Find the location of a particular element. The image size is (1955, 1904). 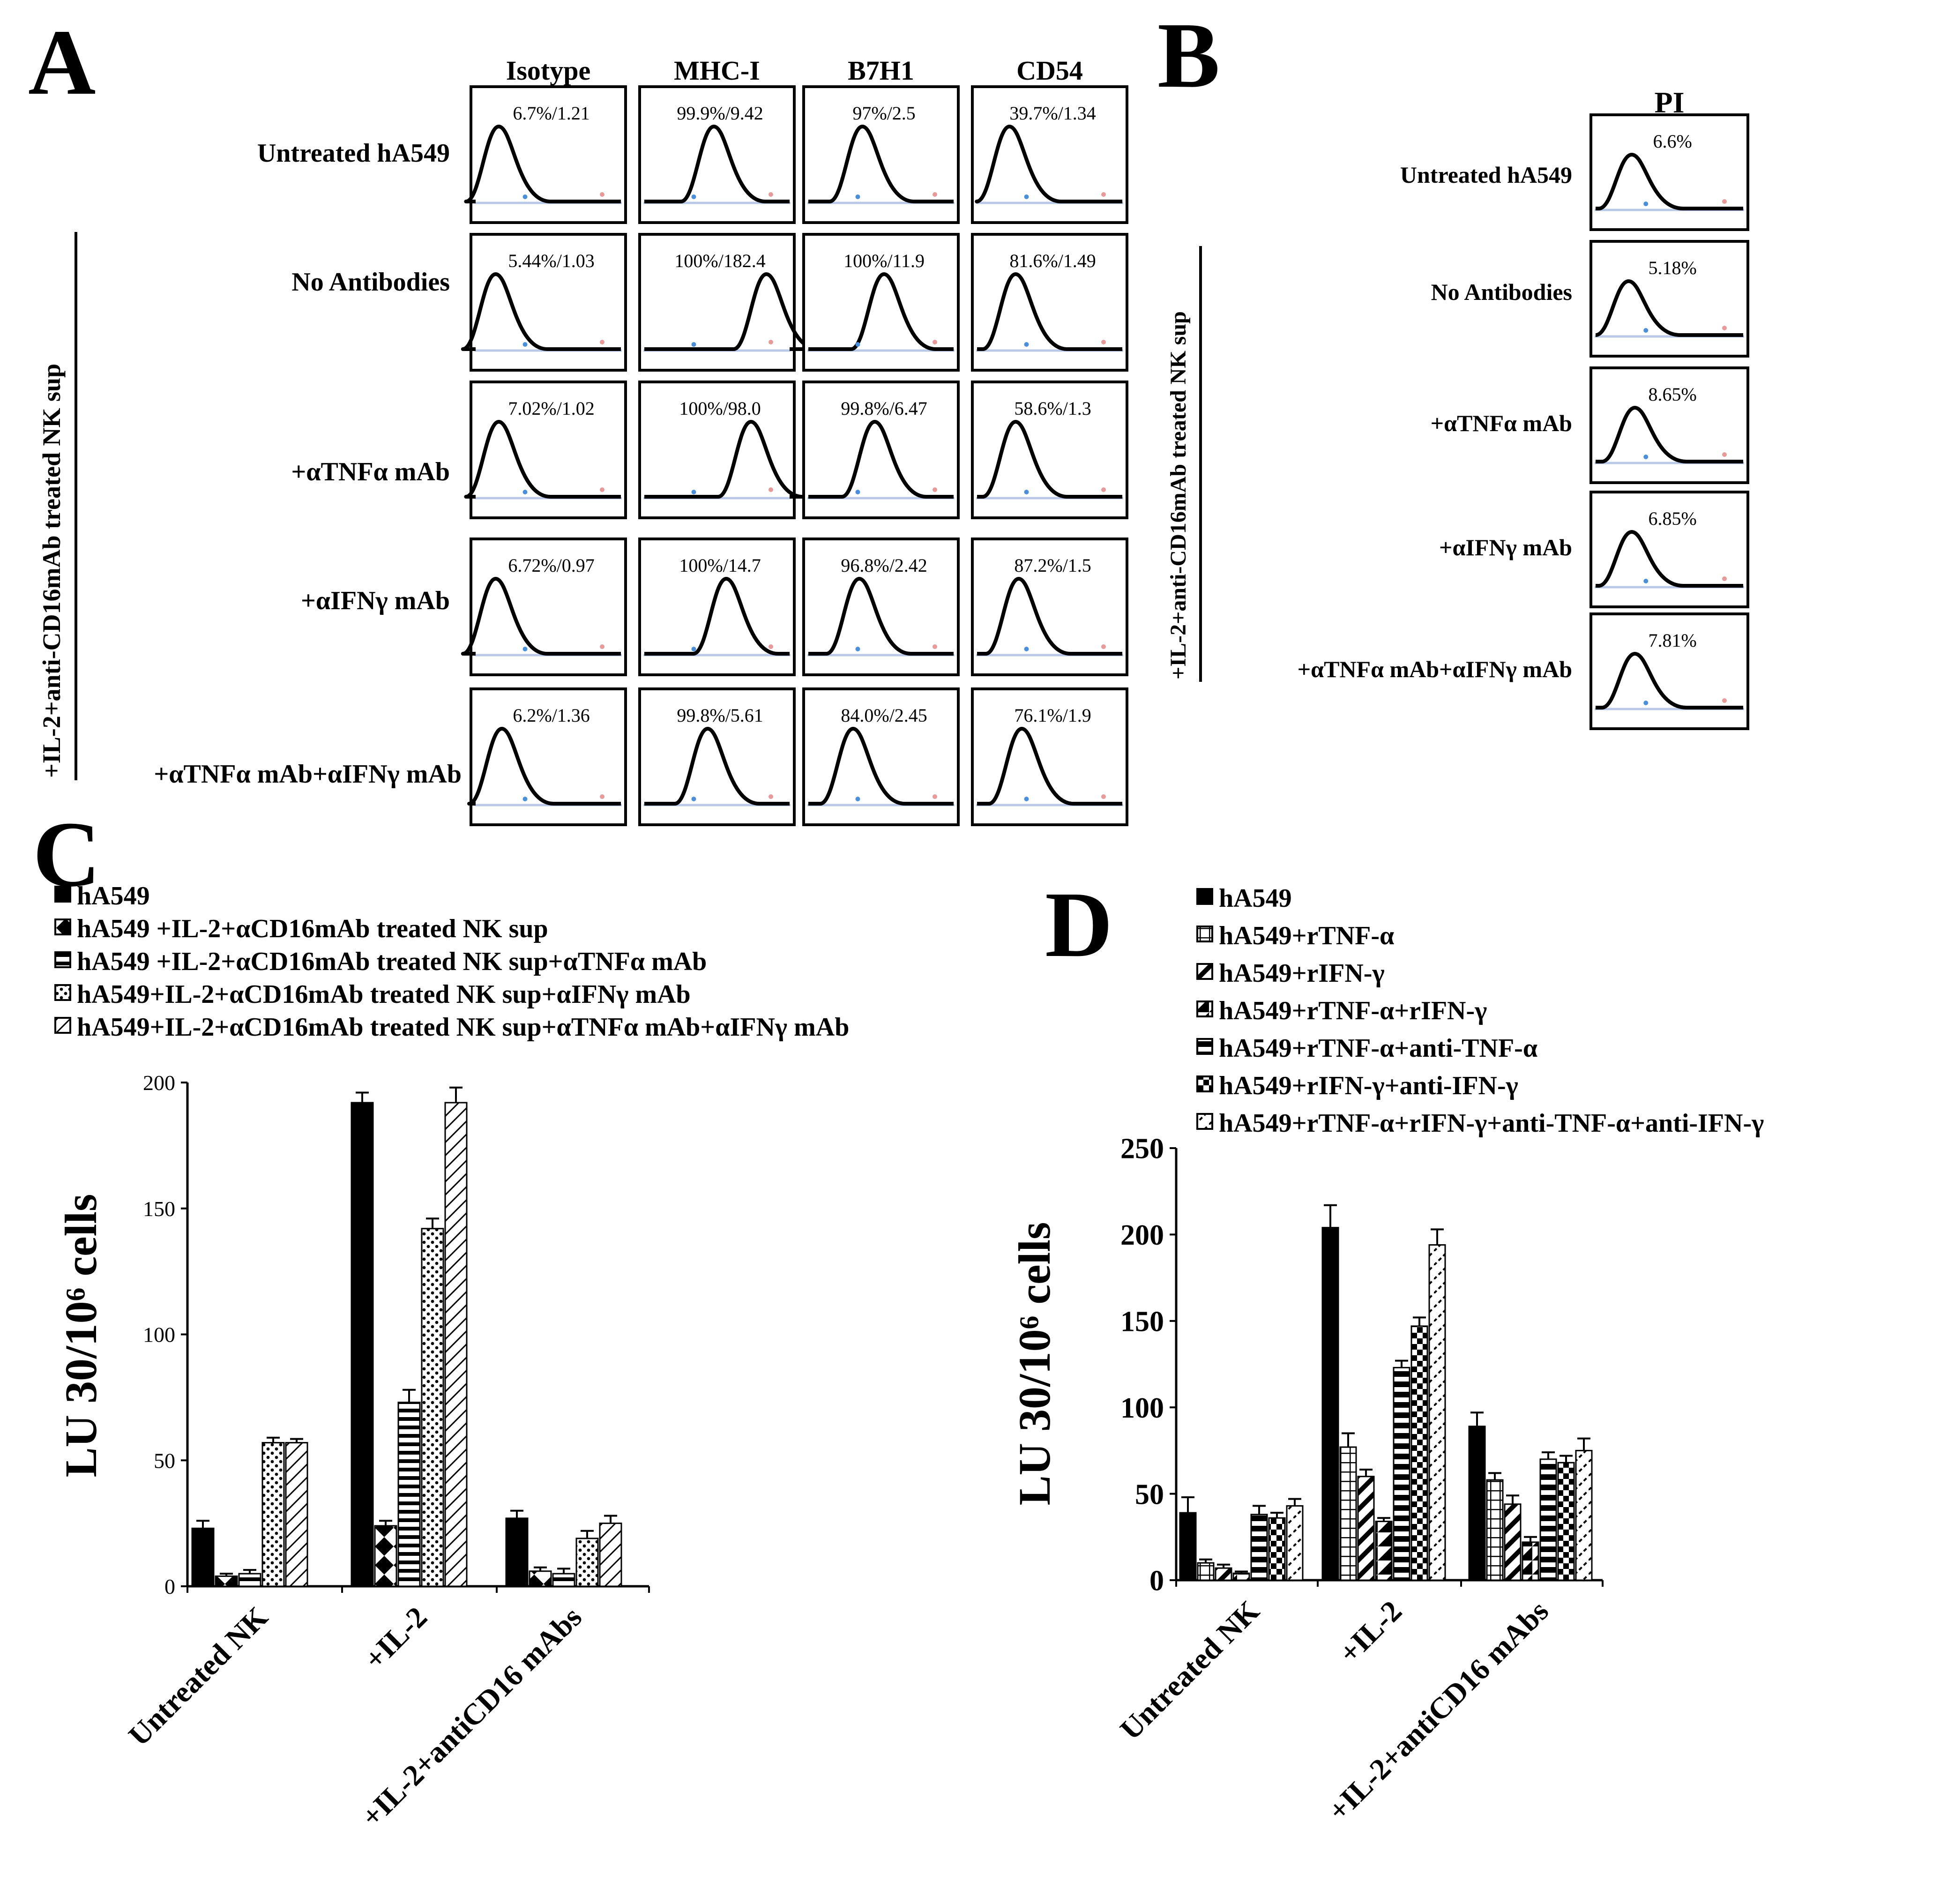

y-tick-label: 0 is located at coordinates (170, 1587).